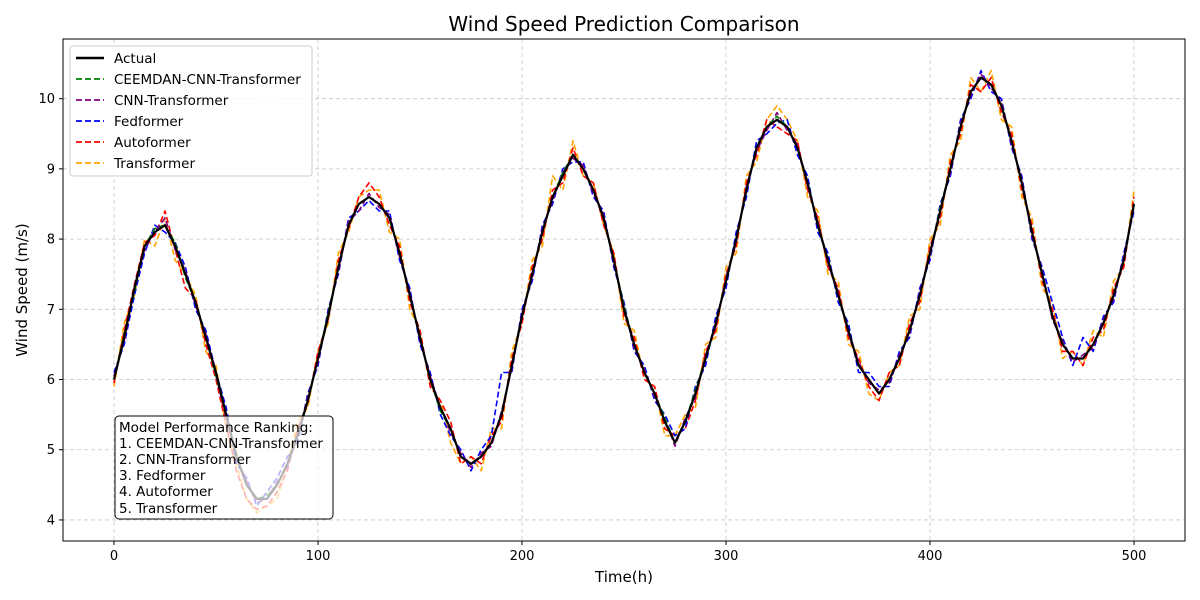 This screenshot has height=600, width=1200. I want to click on x-tick-label: 0, so click(114, 556).